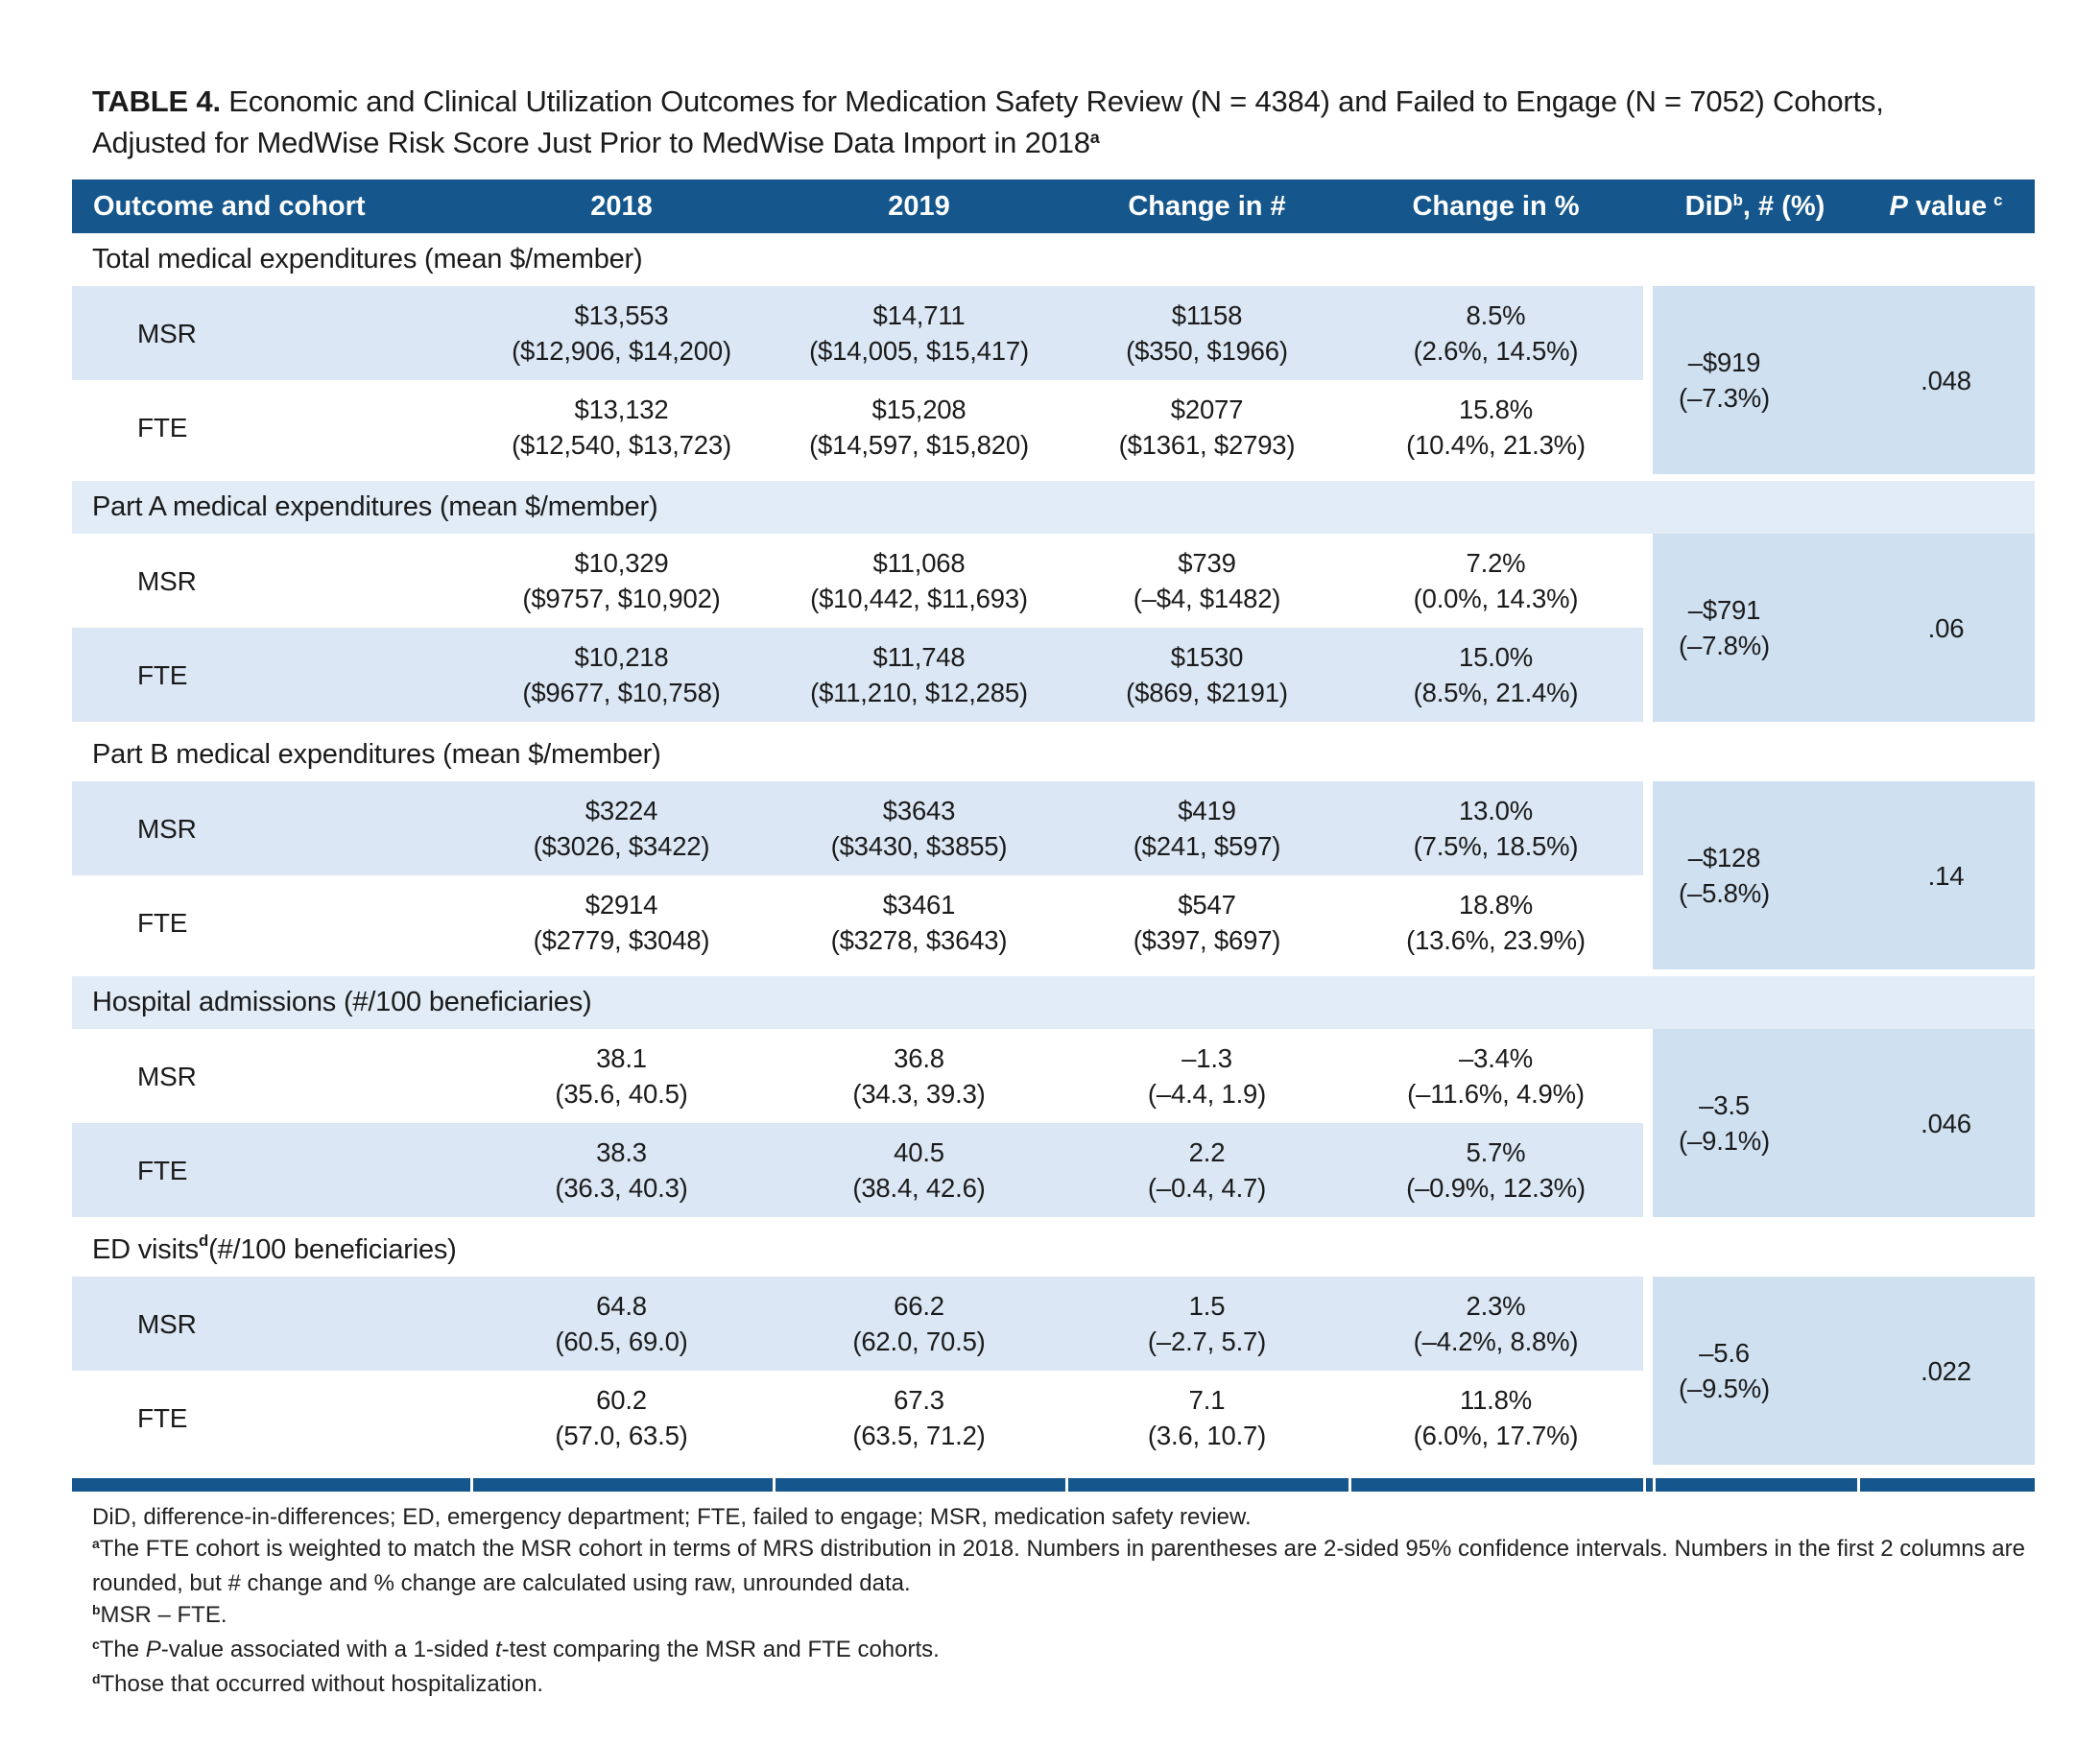  I want to click on col-header-did: DiDb, # (%), so click(1755, 206).